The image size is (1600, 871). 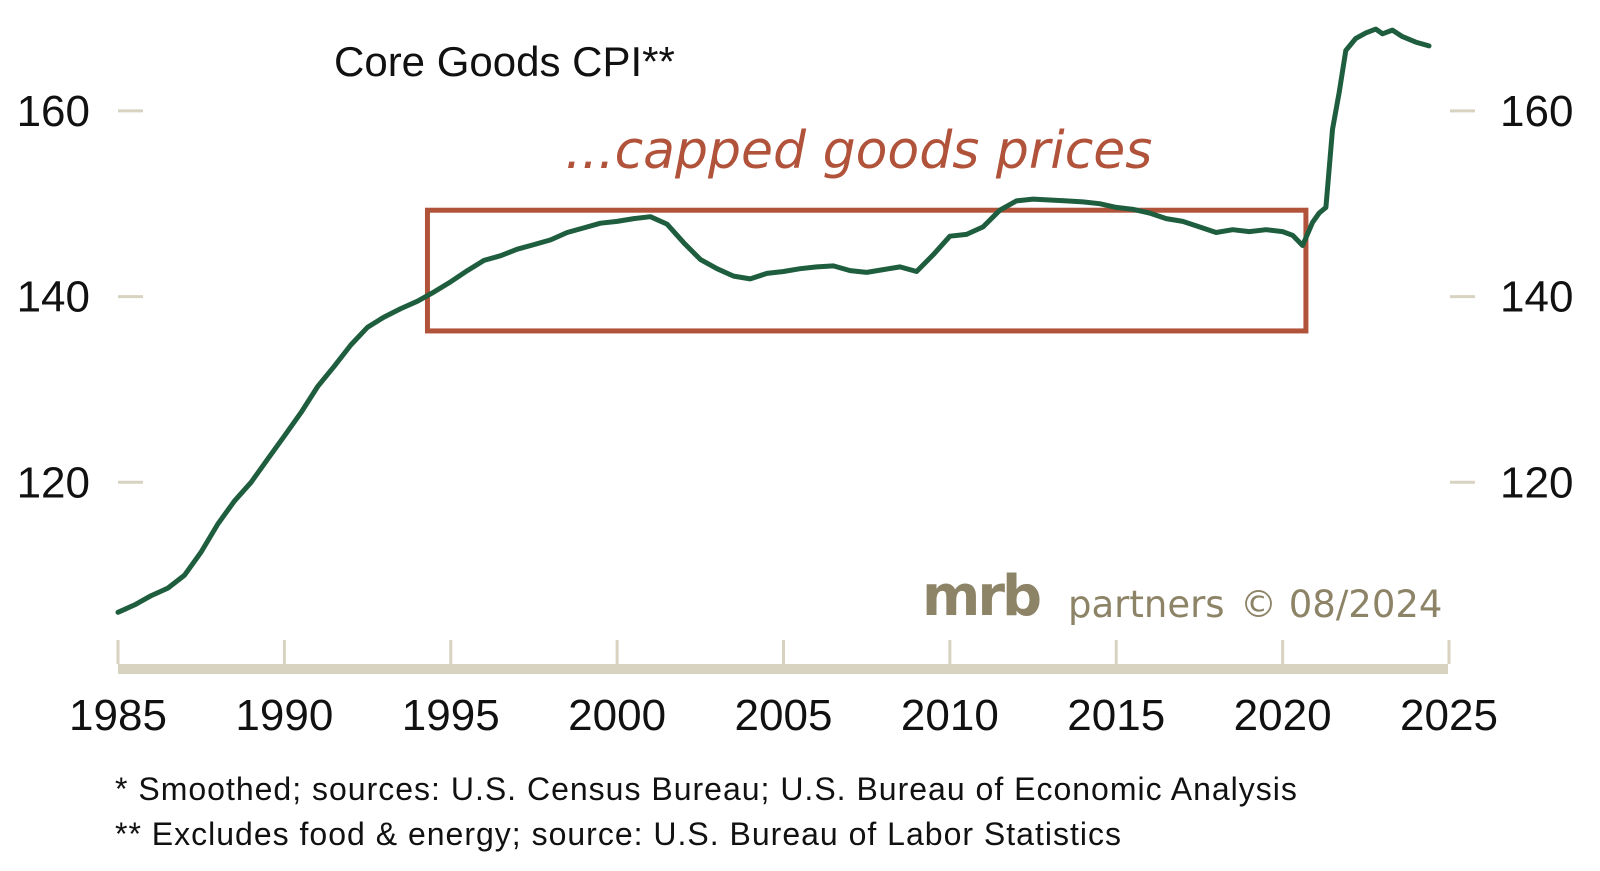 What do you see at coordinates (53, 482) in the screenshot?
I see `y-tick-label-left-120: 120` at bounding box center [53, 482].